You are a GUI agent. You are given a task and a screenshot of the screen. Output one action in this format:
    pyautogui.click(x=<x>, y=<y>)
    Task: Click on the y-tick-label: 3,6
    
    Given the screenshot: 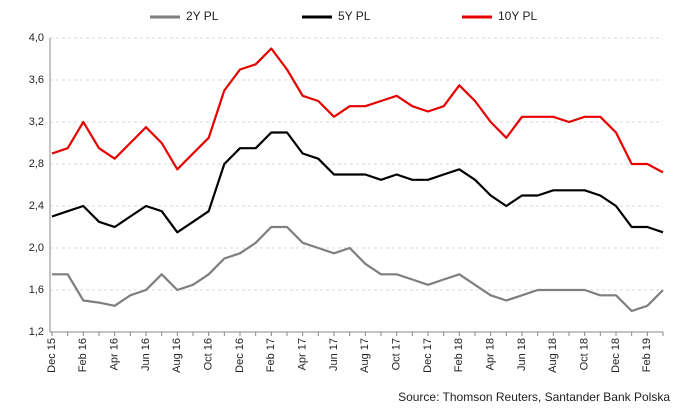 What is the action you would take?
    pyautogui.click(x=36, y=80)
    